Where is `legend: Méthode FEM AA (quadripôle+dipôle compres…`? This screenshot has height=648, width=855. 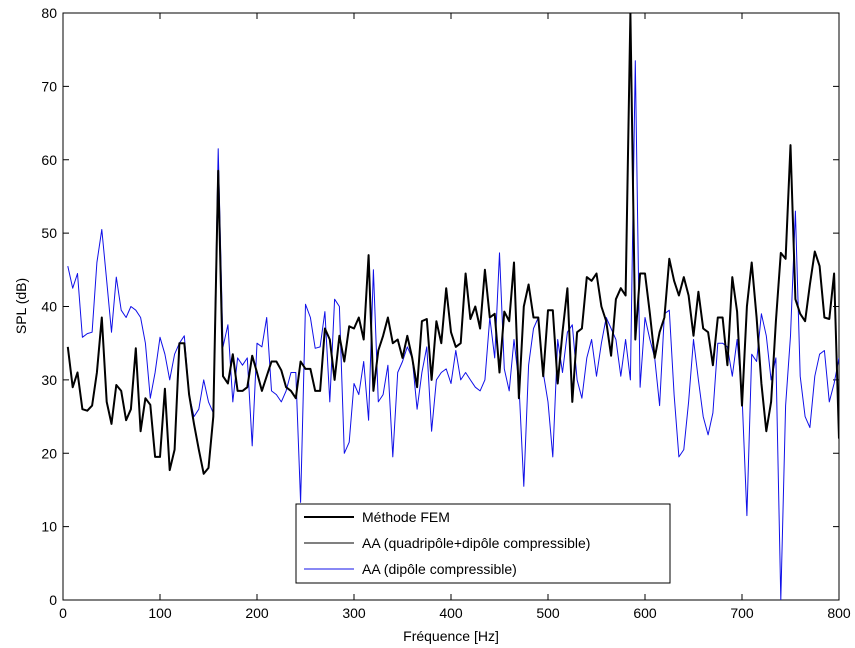 legend: Méthode FEM AA (quadripôle+dipôle compres… is located at coordinates (483, 543).